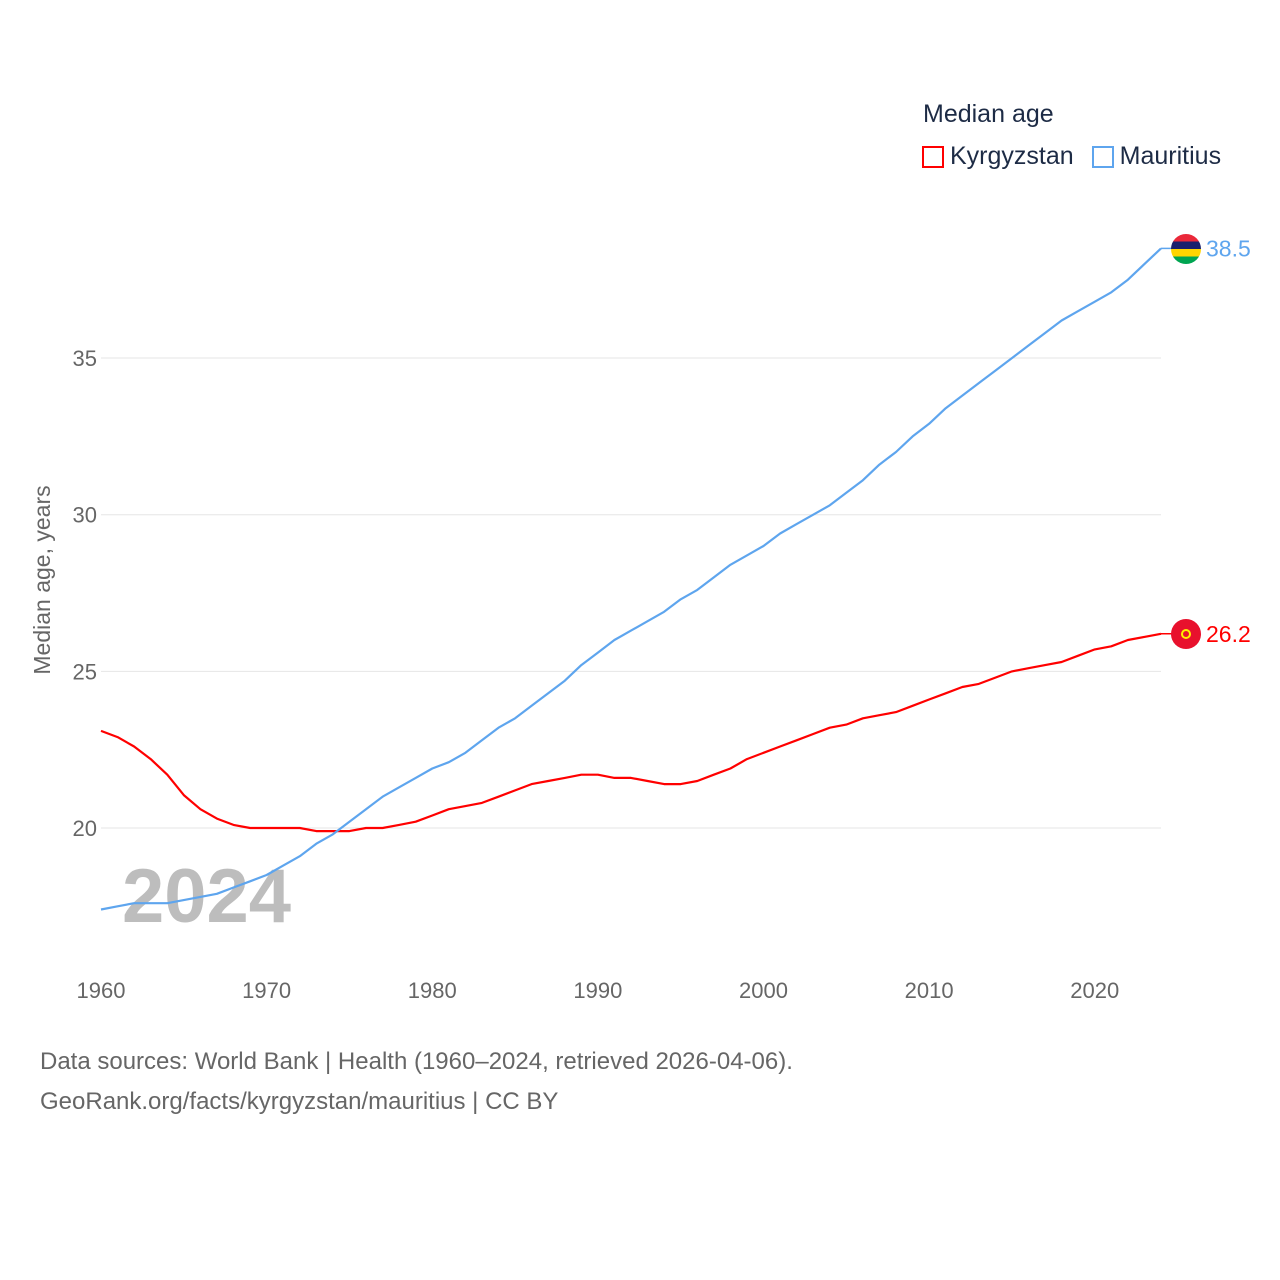 This screenshot has width=1280, height=1280. What do you see at coordinates (42, 579) in the screenshot?
I see `y-axis-label: Median age, years` at bounding box center [42, 579].